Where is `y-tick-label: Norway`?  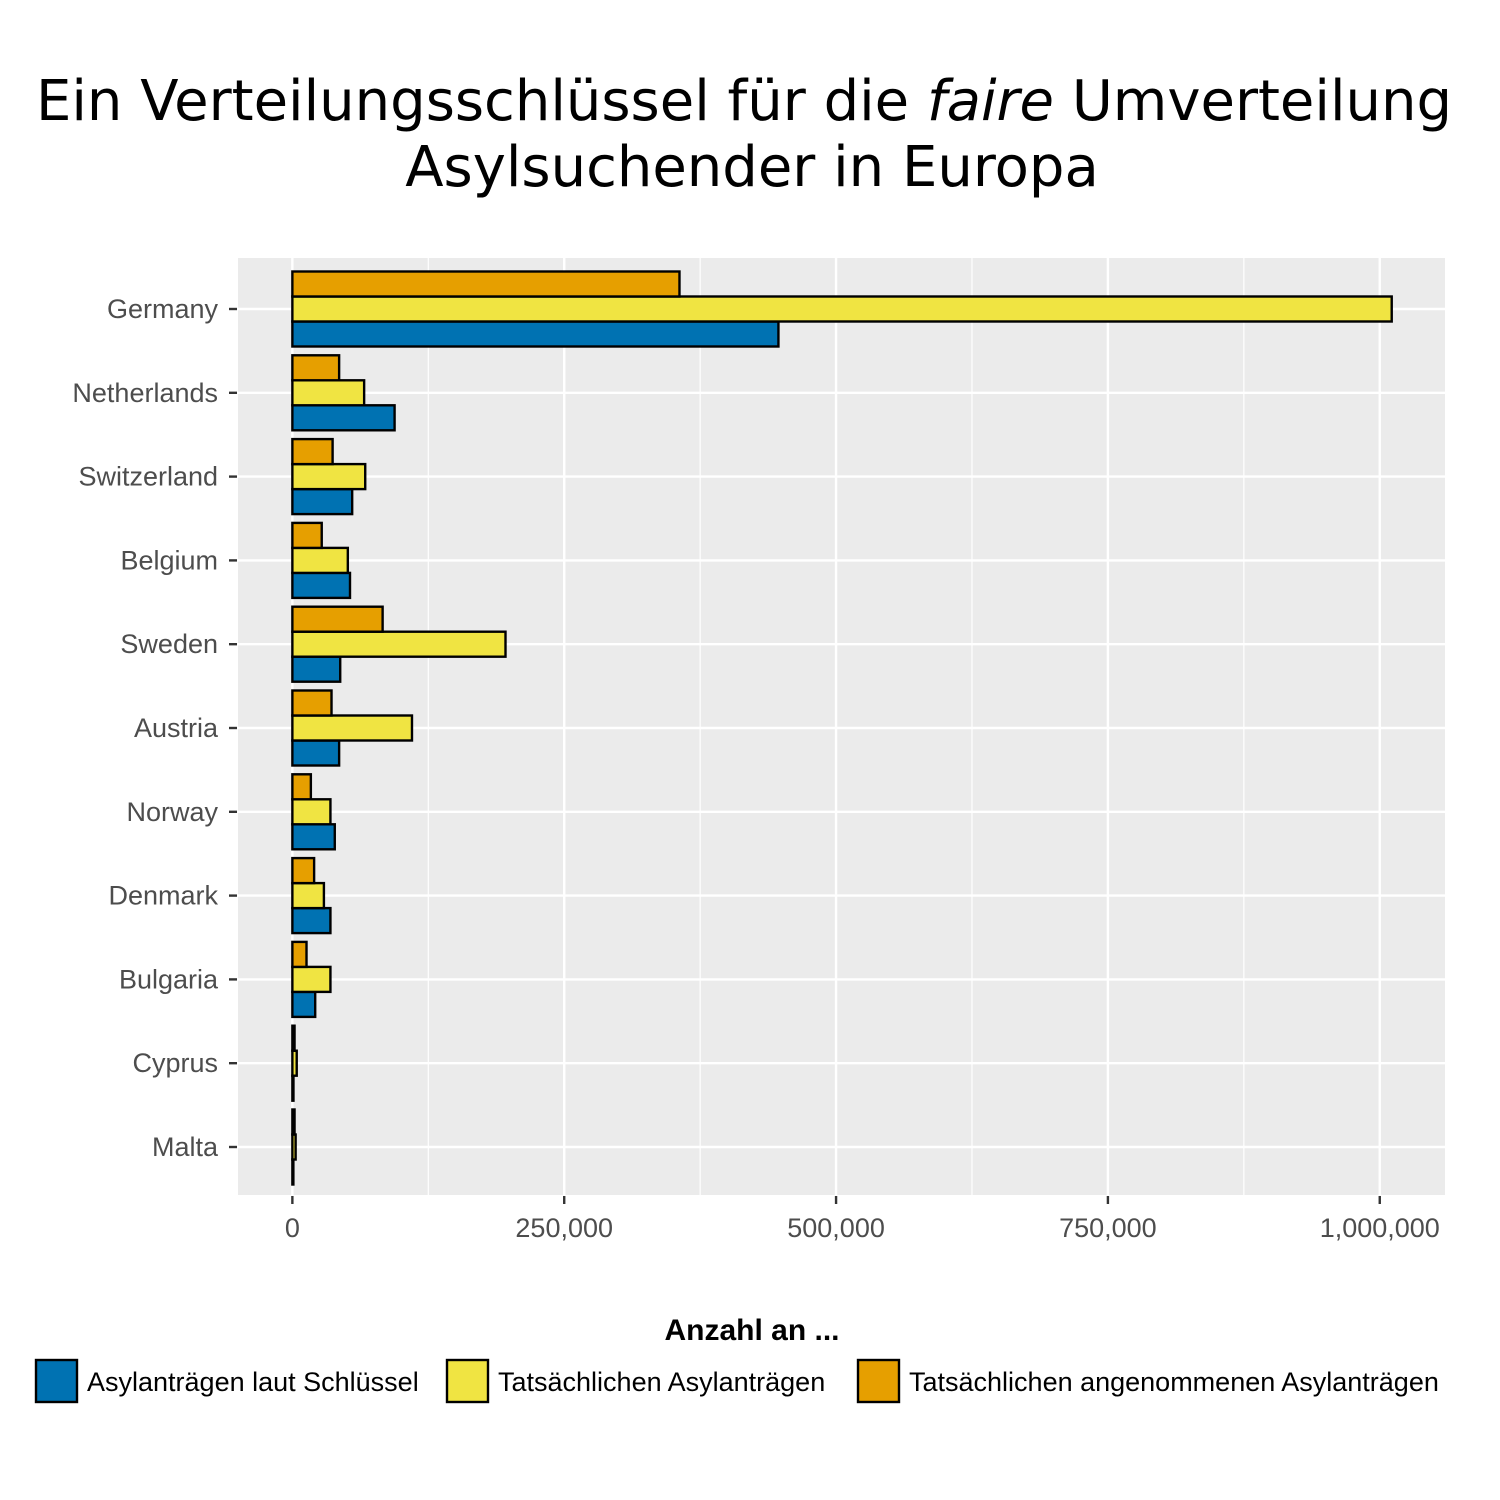
y-tick-label: Norway is located at coordinates (172, 812).